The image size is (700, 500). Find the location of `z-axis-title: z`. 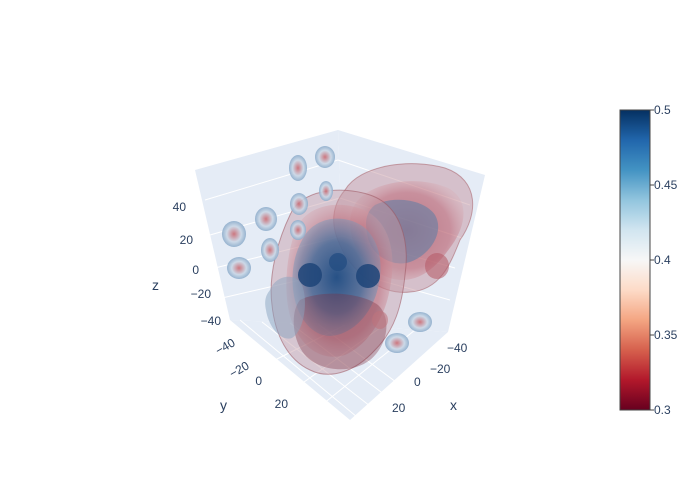

z-axis-title: z is located at coordinates (155, 285).